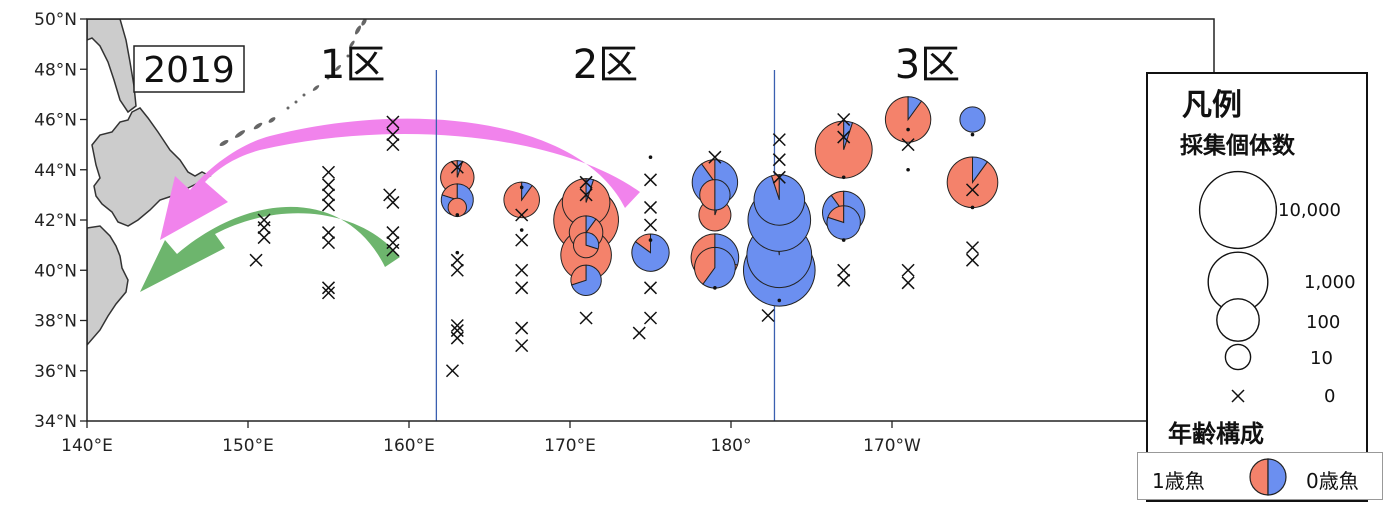  I want to click on legend-size-label-1: 1,000, so click(1330, 282).